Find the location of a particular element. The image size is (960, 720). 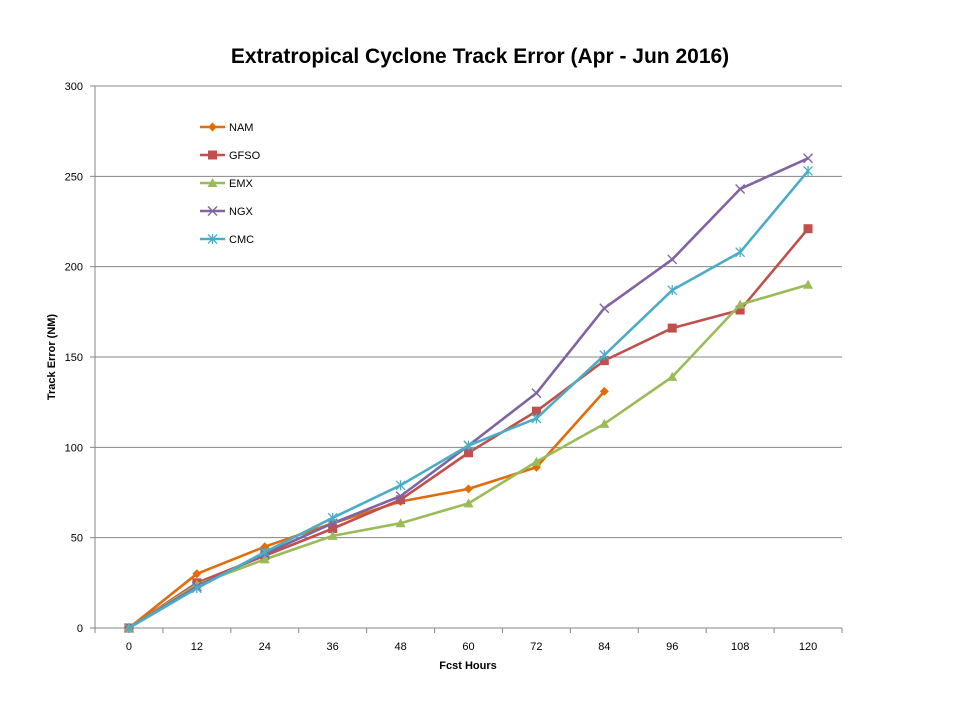

legend-item-cmc: CMC is located at coordinates (227, 240).